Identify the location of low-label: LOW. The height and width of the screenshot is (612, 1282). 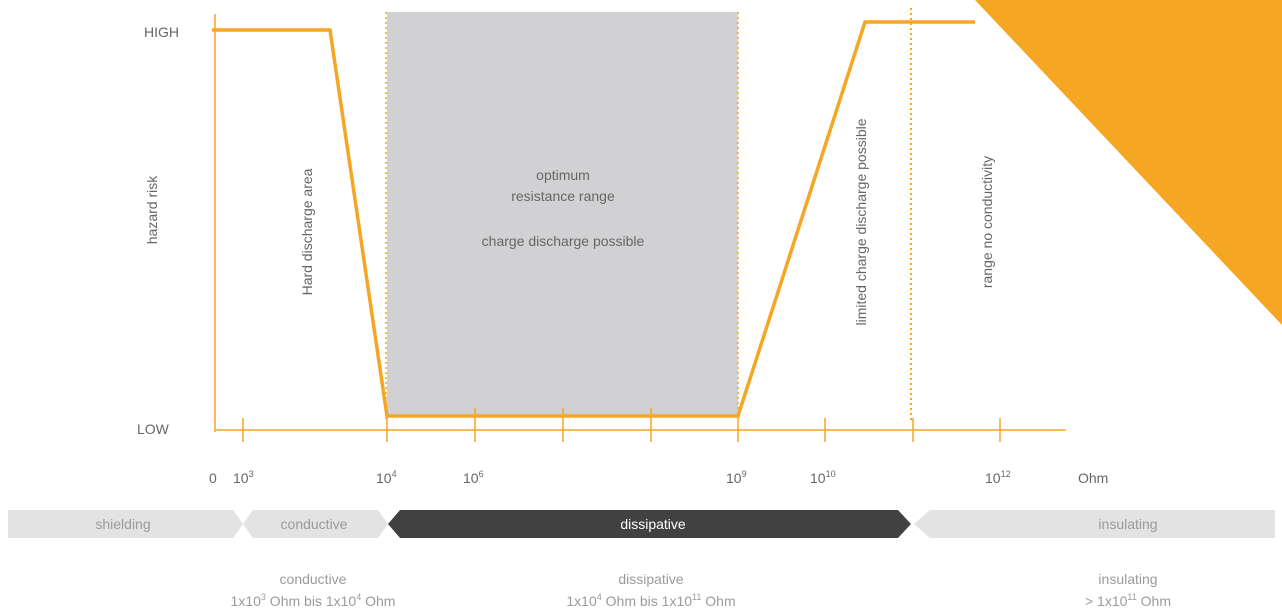
(153, 429).